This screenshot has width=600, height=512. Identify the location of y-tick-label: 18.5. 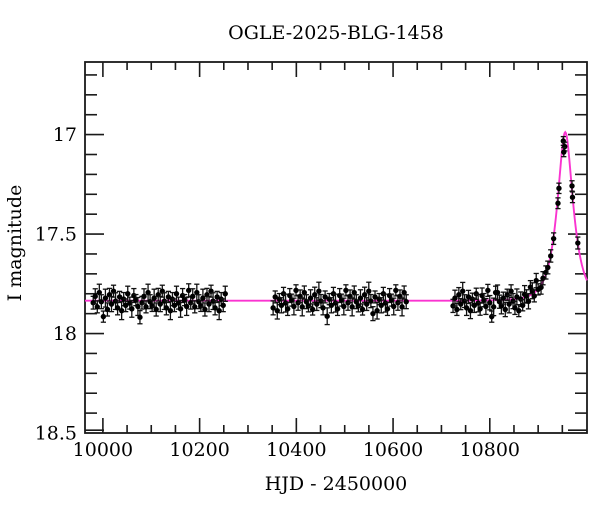
(56, 434).